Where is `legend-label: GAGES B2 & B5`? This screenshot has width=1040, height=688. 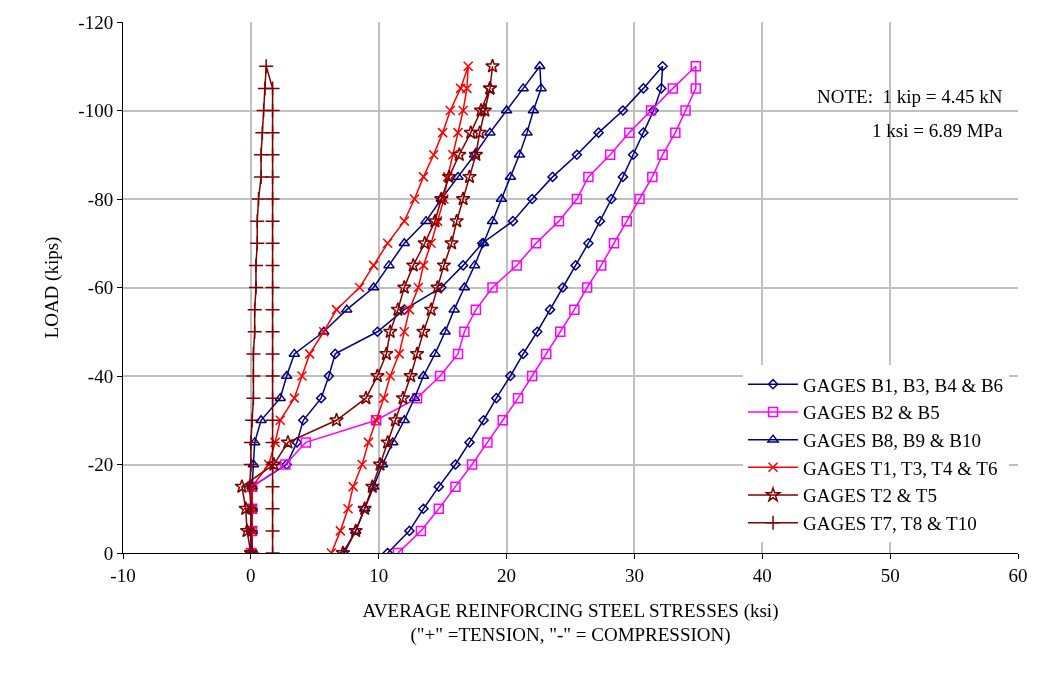
legend-label: GAGES B2 & B5 is located at coordinates (871, 413).